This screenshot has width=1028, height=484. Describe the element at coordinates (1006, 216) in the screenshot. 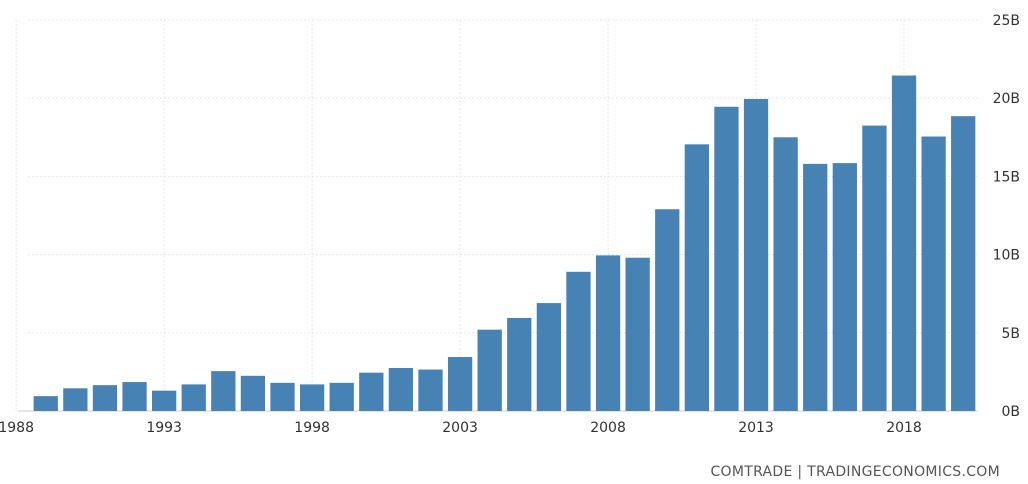

I see `y-axis: 0B 5B 10B 15B 20B 25B` at that location.